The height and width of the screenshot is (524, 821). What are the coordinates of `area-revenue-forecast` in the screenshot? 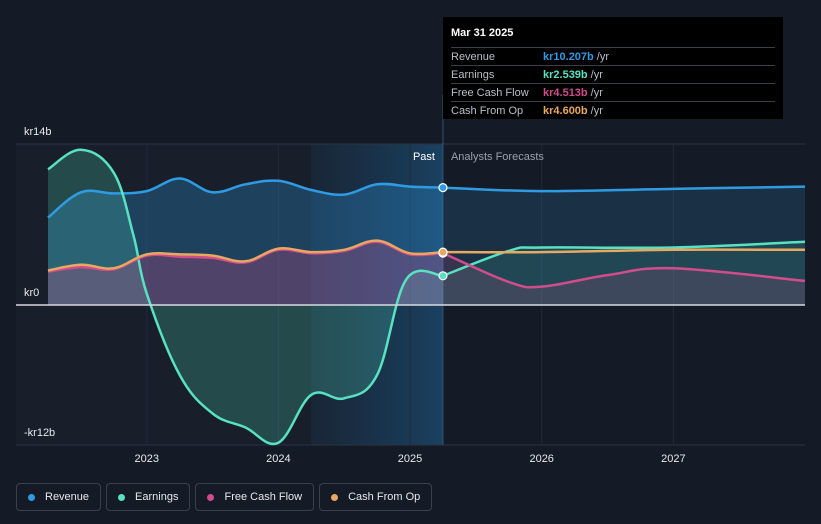 It's located at (624, 245).